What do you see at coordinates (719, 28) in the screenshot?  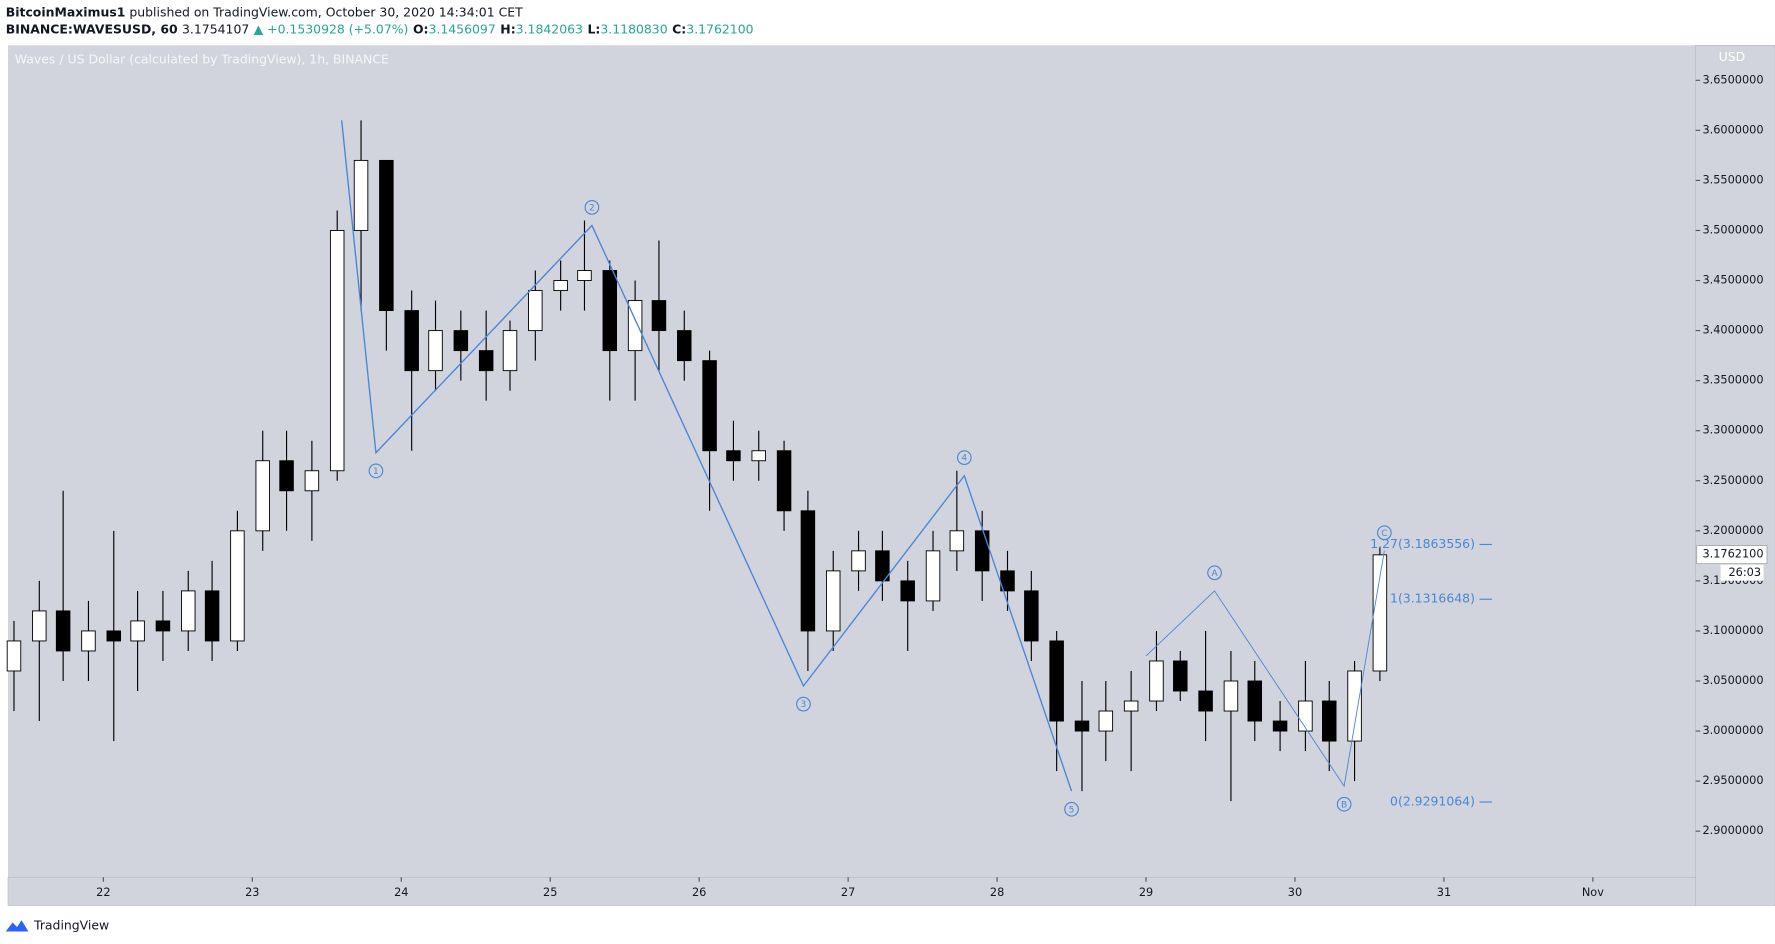 I see `ohlc-value: 3.1762100` at bounding box center [719, 28].